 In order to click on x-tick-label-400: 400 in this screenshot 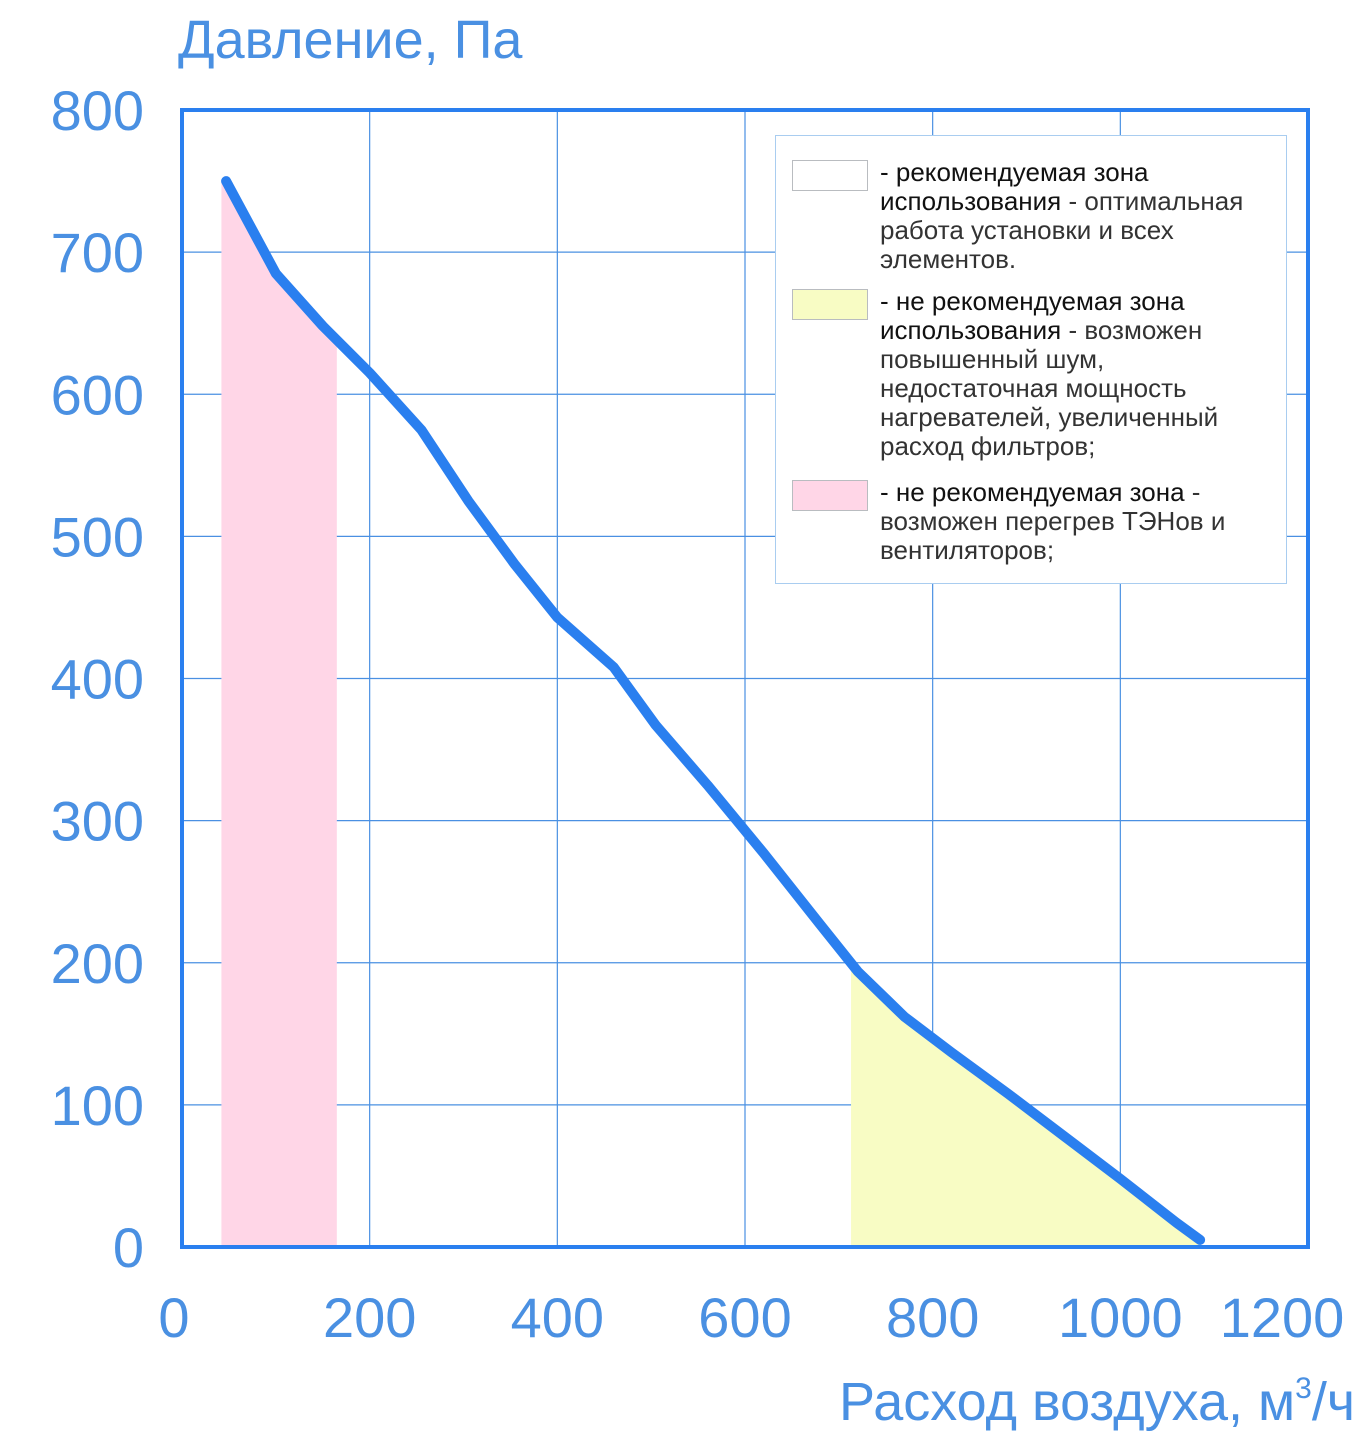, I will do `click(557, 1317)`.